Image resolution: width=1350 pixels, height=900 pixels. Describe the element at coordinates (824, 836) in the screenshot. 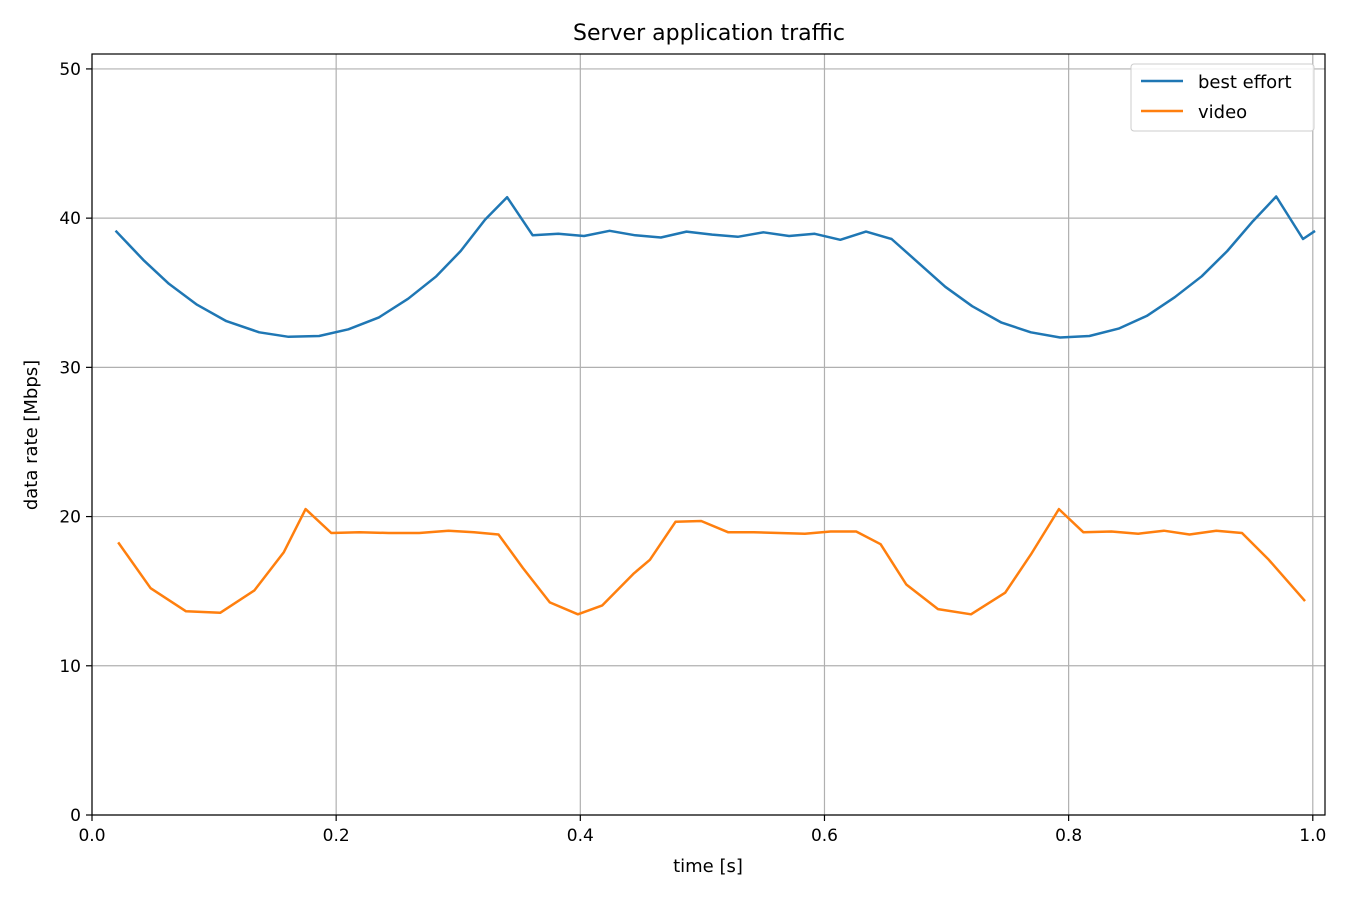

I see `x-tick-label: 0.6` at that location.